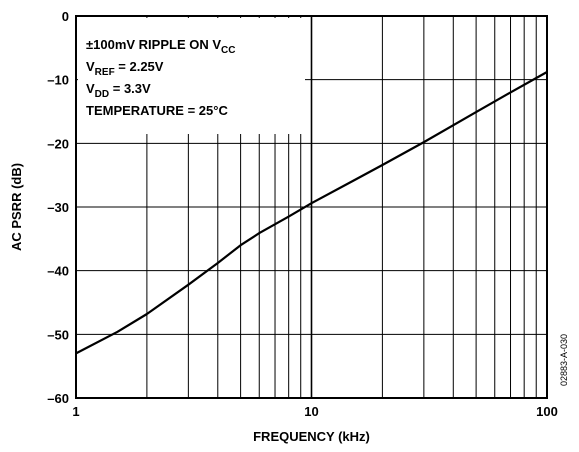  I want to click on annotation-line: VREF = 2.25V, so click(125, 68).